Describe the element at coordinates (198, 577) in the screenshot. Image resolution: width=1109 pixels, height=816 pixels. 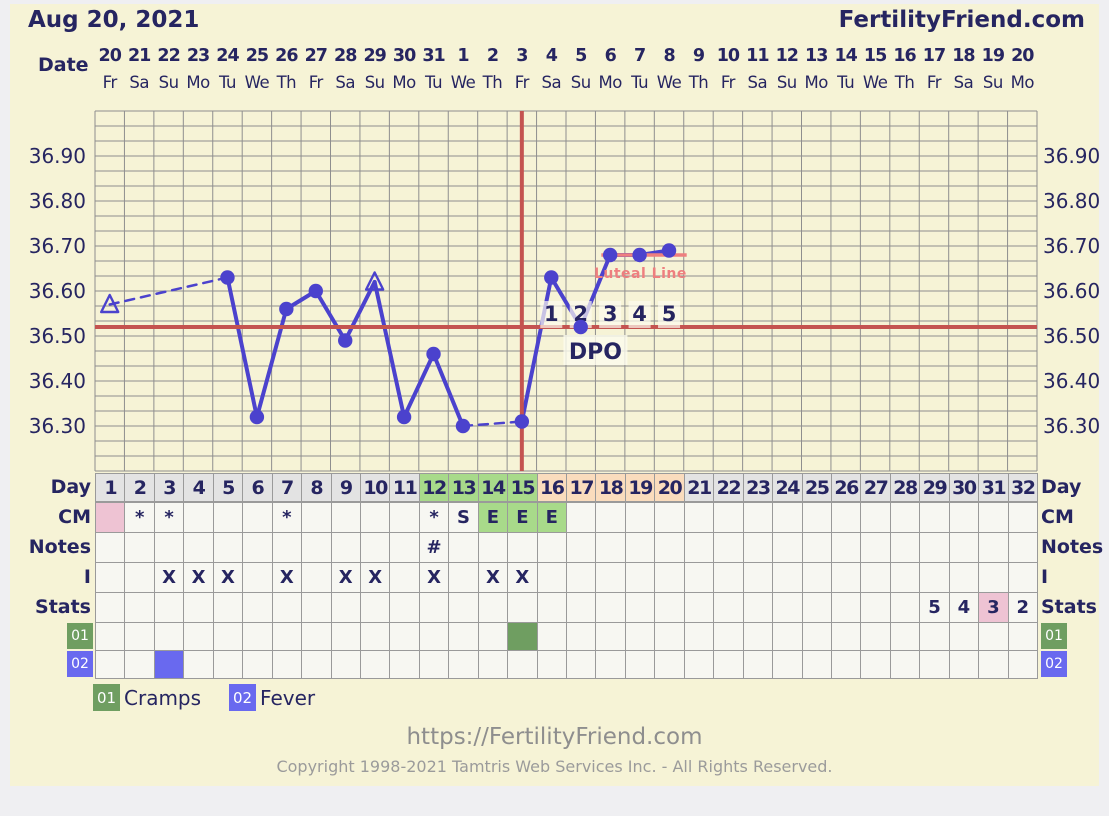
I see `intercourse-cell-day-4: X` at that location.